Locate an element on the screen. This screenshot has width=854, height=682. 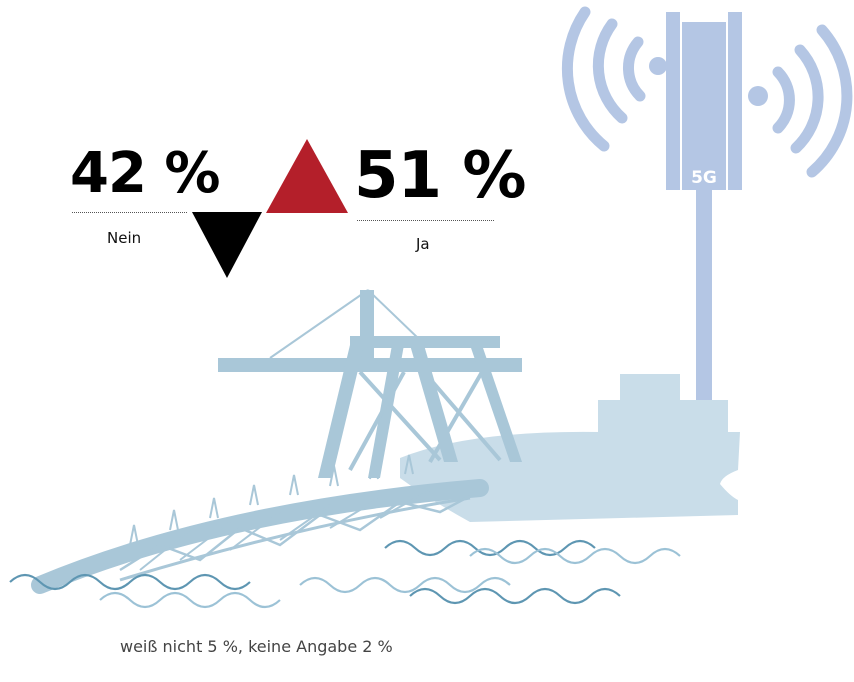
sea-waves-icon is located at coordinates (345, 574).